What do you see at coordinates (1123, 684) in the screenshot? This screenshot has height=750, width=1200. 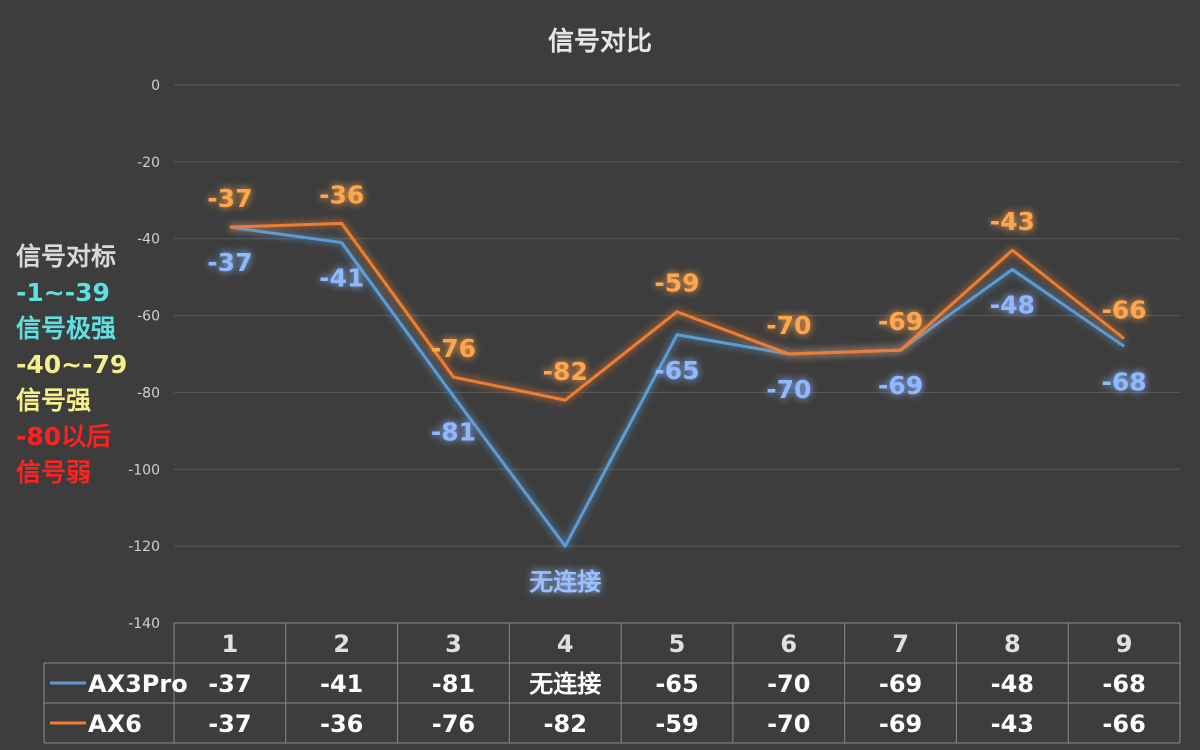 I see `table-cell: -68` at bounding box center [1123, 684].